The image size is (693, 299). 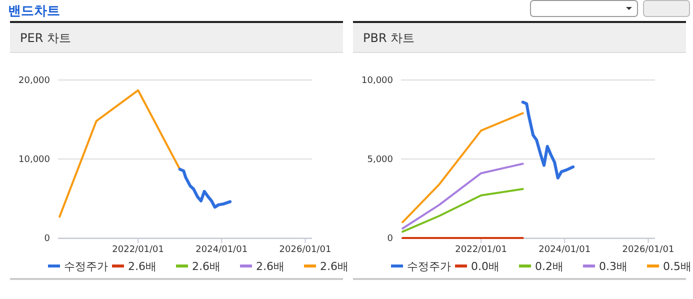 I want to click on chart-title: PBR 차트, so click(x=389, y=38).